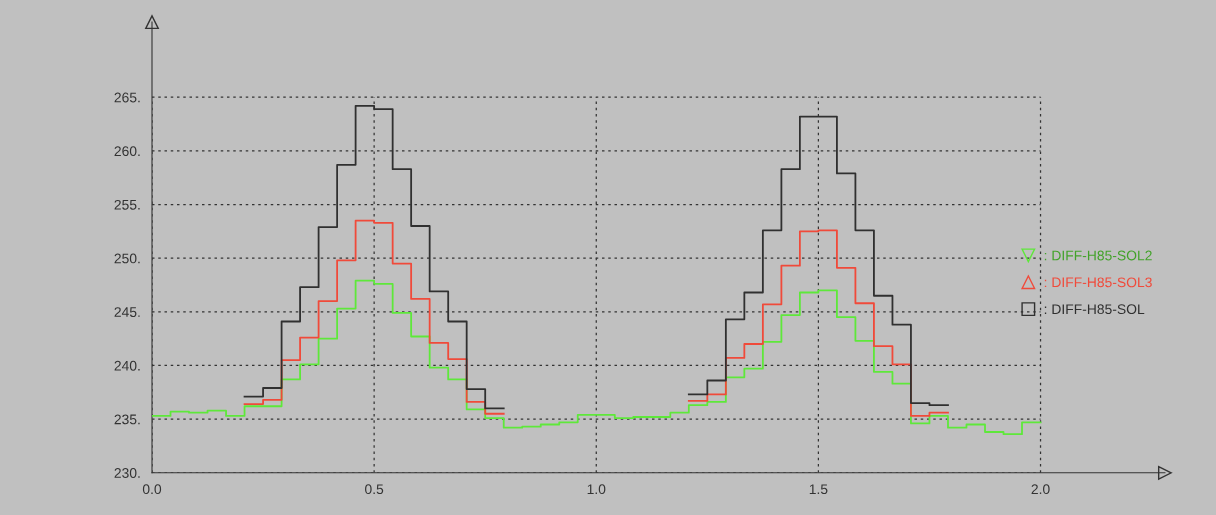  I want to click on legend-label: : DIFF-H85-SOL3, so click(1098, 282).